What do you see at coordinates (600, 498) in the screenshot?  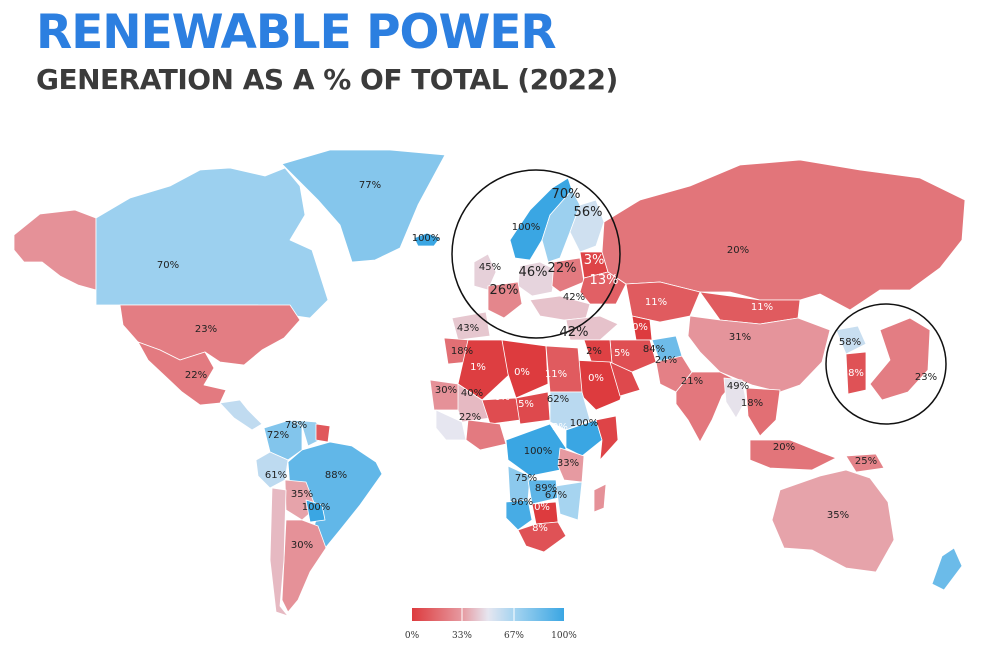 I see `region-madagascar` at bounding box center [600, 498].